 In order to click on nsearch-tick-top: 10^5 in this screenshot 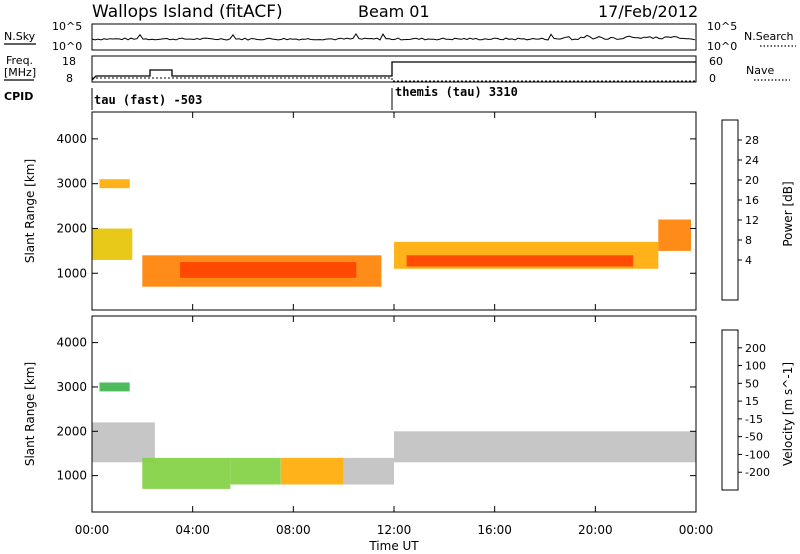, I will do `click(722, 26)`.